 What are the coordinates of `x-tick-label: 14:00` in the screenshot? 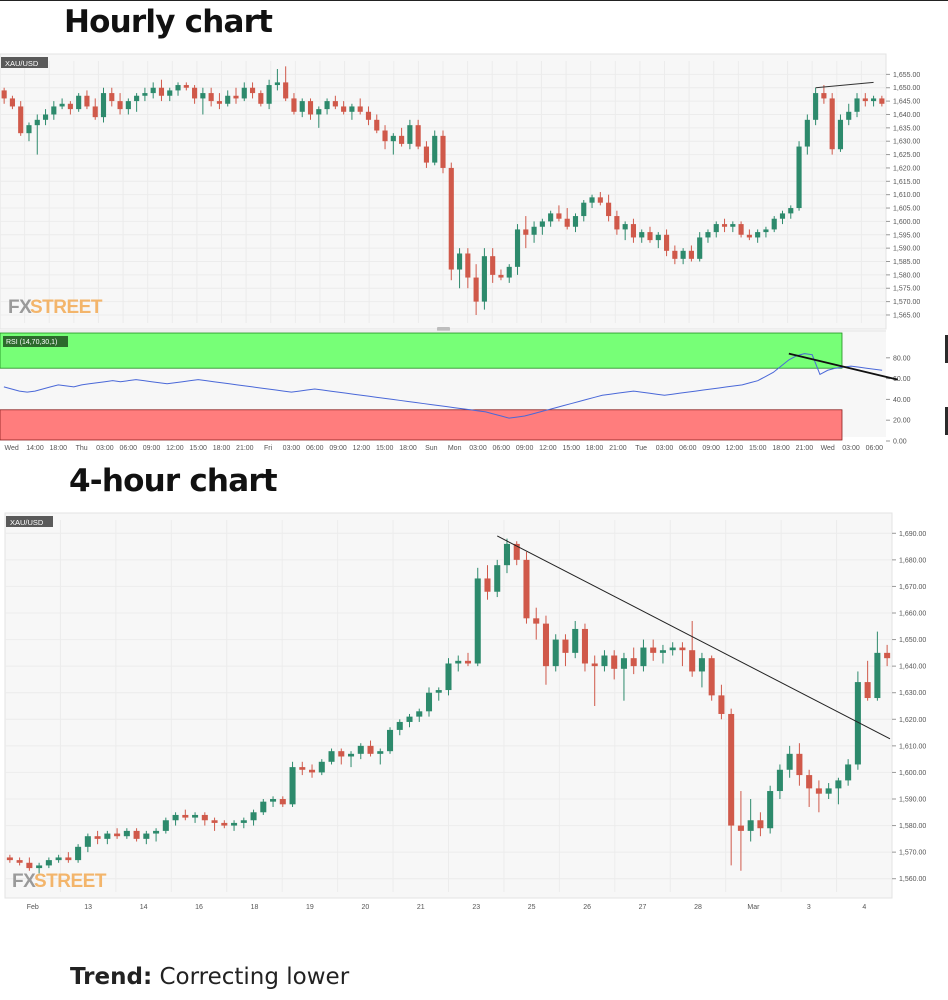 It's located at (35, 448).